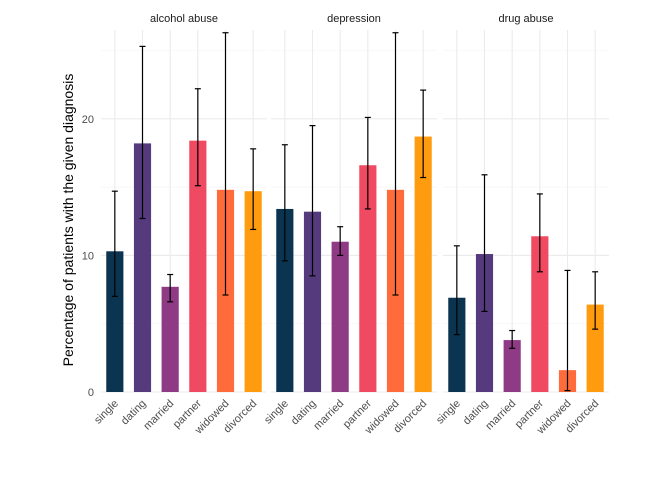 This screenshot has width=672, height=480. I want to click on y-axis: 0 10 20, so click(88, 256).